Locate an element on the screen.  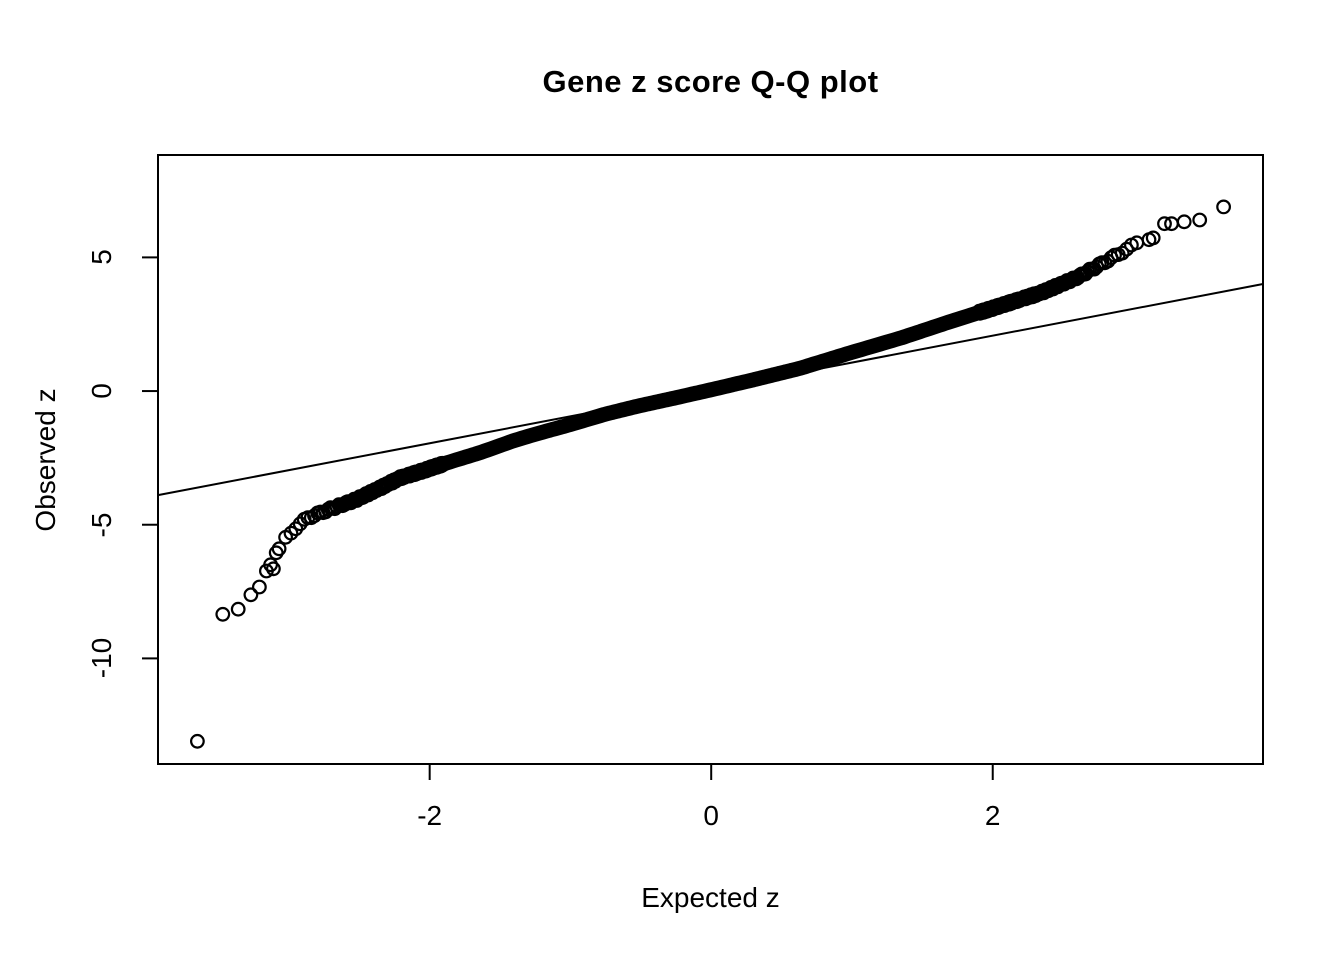
x-axis-label: Expected z is located at coordinates (710, 897).